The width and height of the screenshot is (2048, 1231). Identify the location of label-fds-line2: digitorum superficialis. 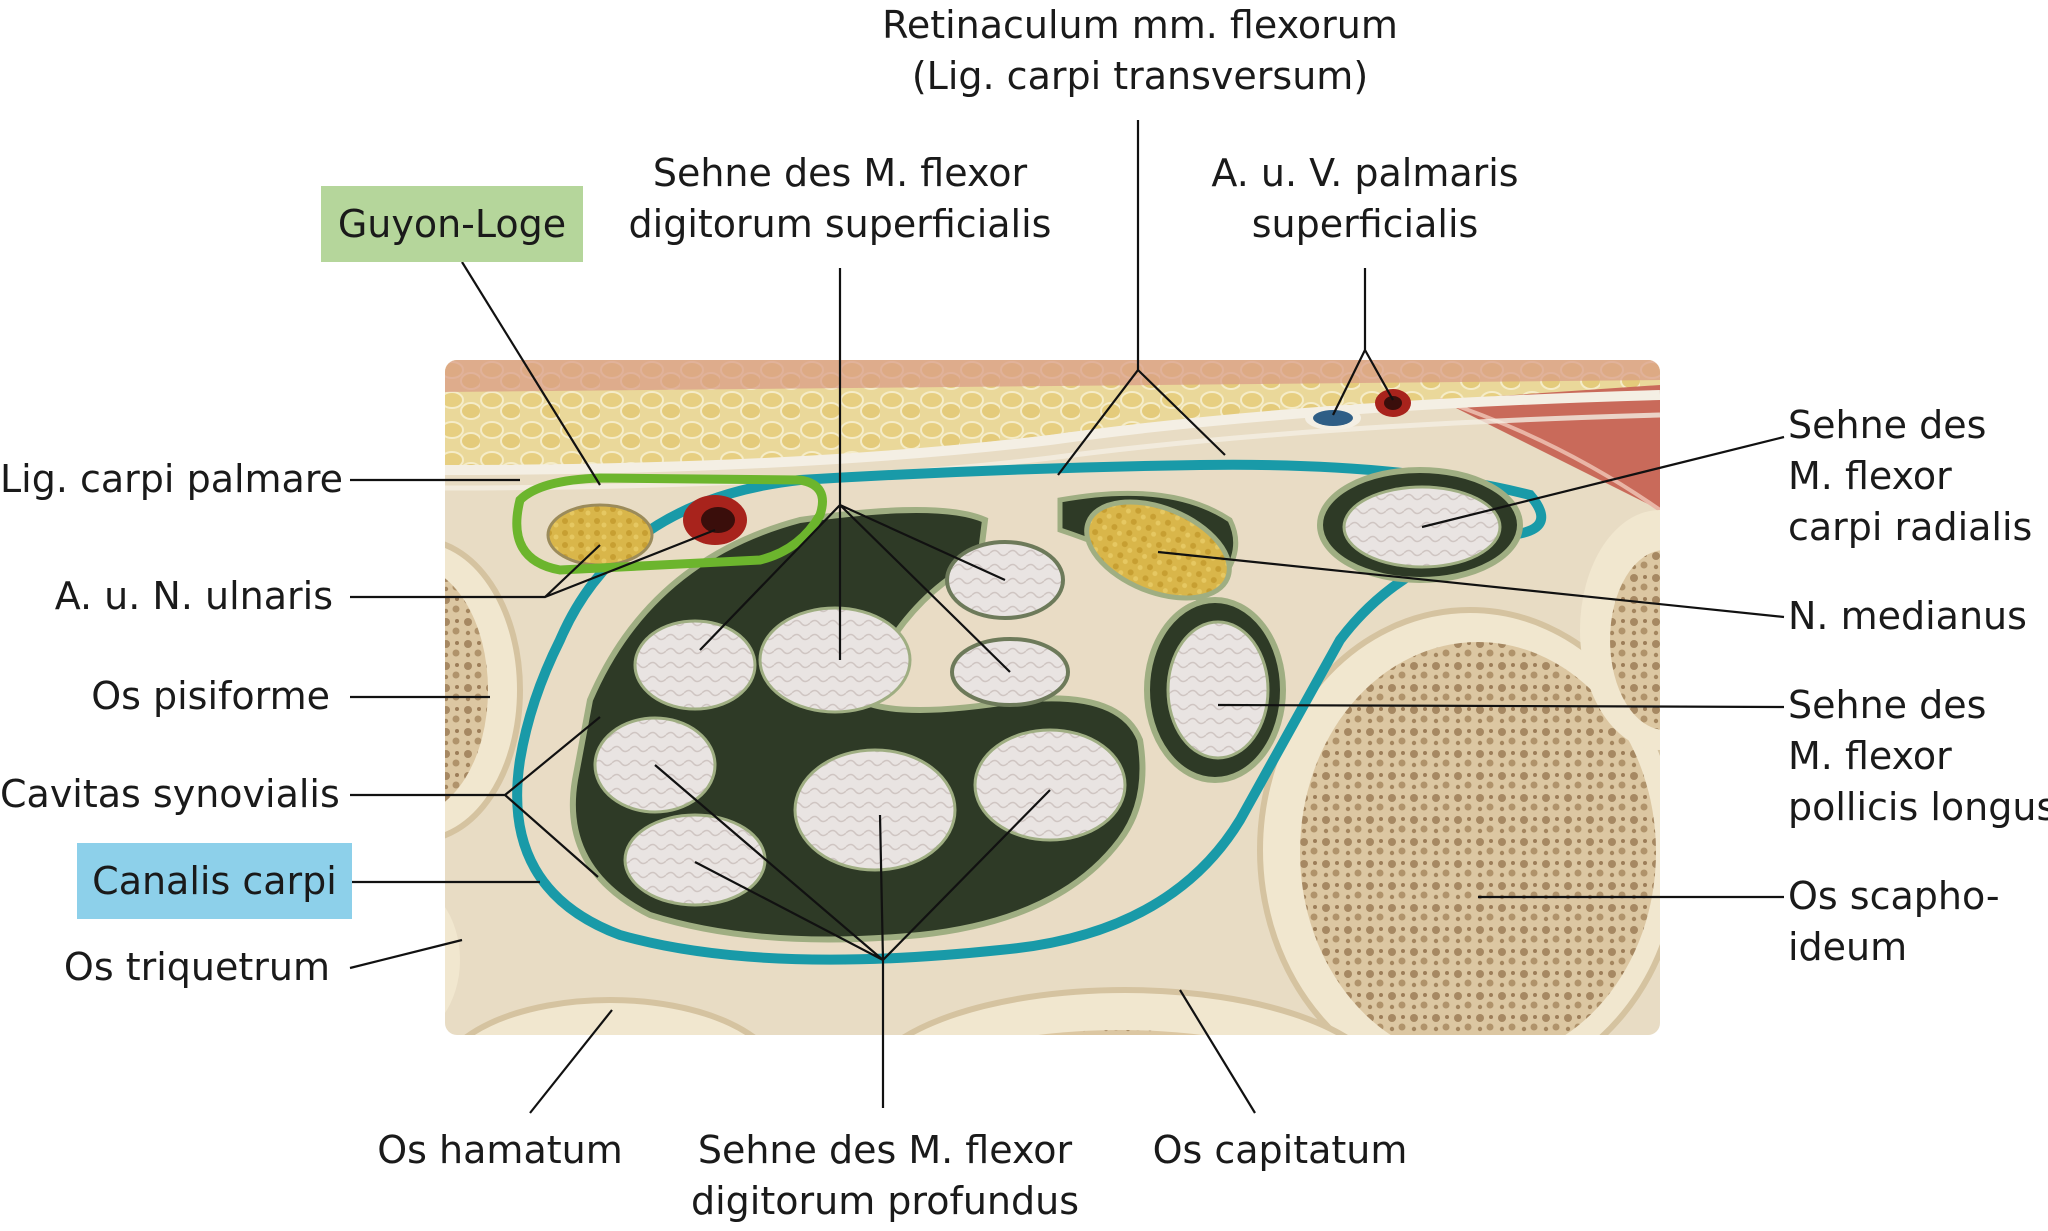
(840, 224).